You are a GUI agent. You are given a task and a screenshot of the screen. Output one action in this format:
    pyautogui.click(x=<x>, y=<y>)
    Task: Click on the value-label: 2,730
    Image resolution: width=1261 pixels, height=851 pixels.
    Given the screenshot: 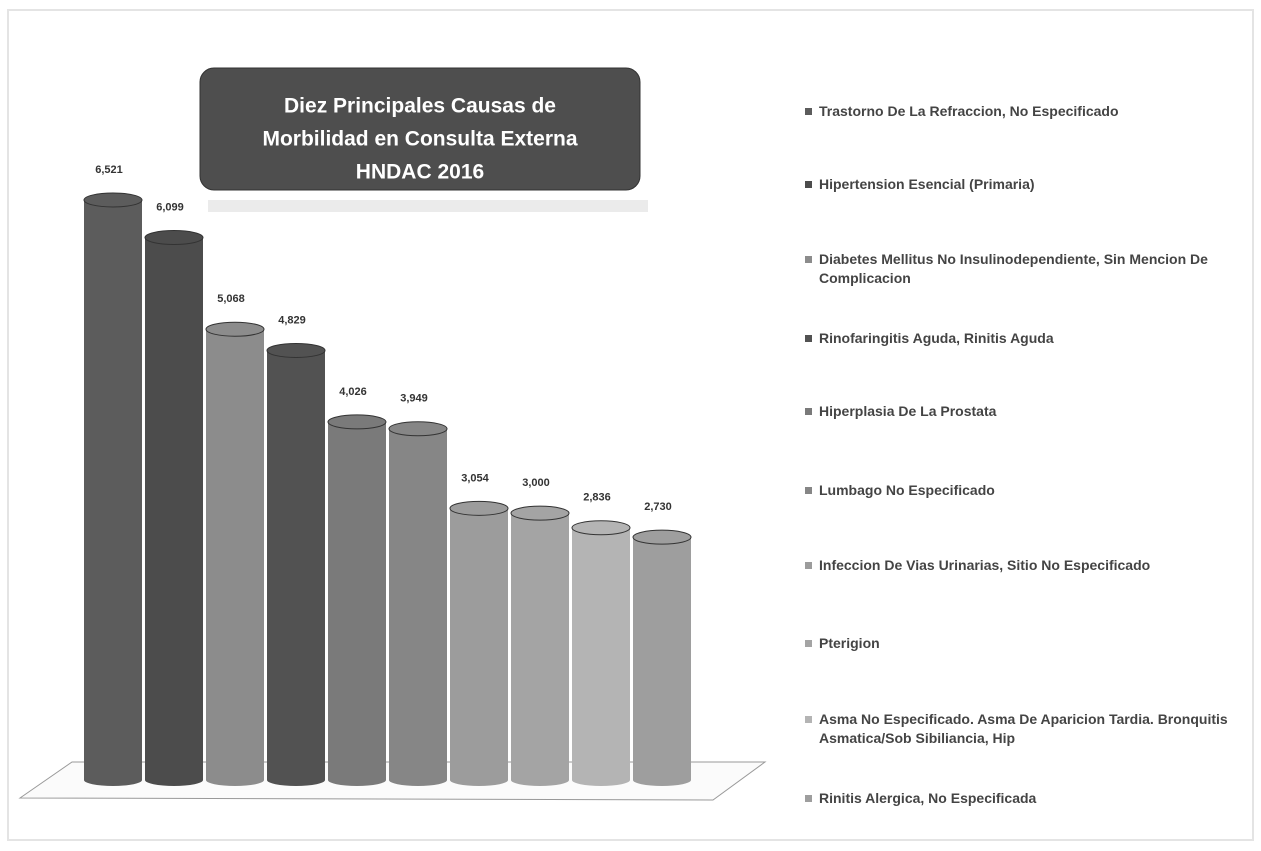 What is the action you would take?
    pyautogui.click(x=658, y=507)
    